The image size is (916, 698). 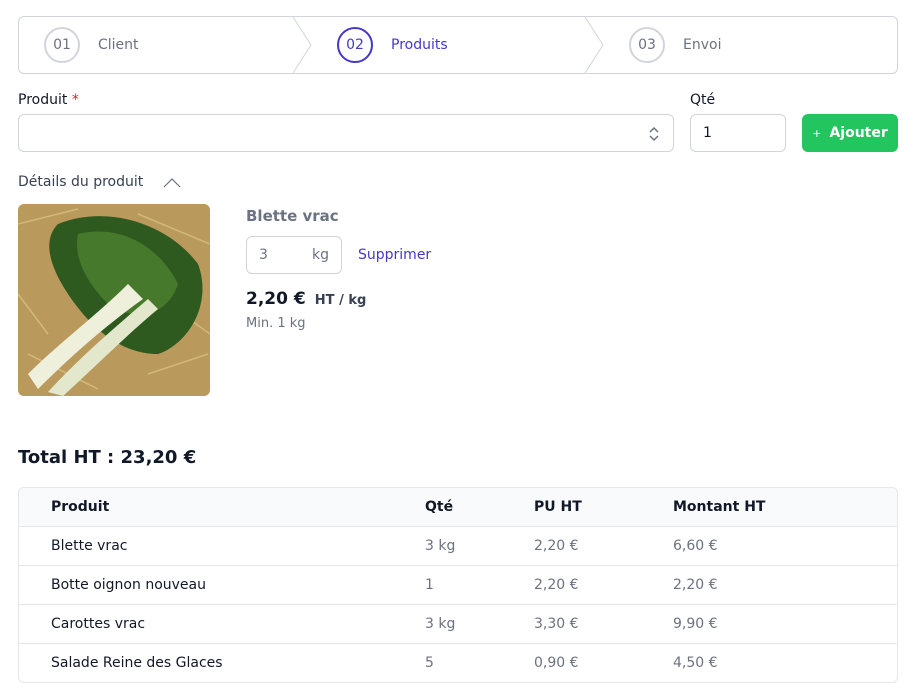 What do you see at coordinates (817, 133) in the screenshot?
I see `add-icon: +` at bounding box center [817, 133].